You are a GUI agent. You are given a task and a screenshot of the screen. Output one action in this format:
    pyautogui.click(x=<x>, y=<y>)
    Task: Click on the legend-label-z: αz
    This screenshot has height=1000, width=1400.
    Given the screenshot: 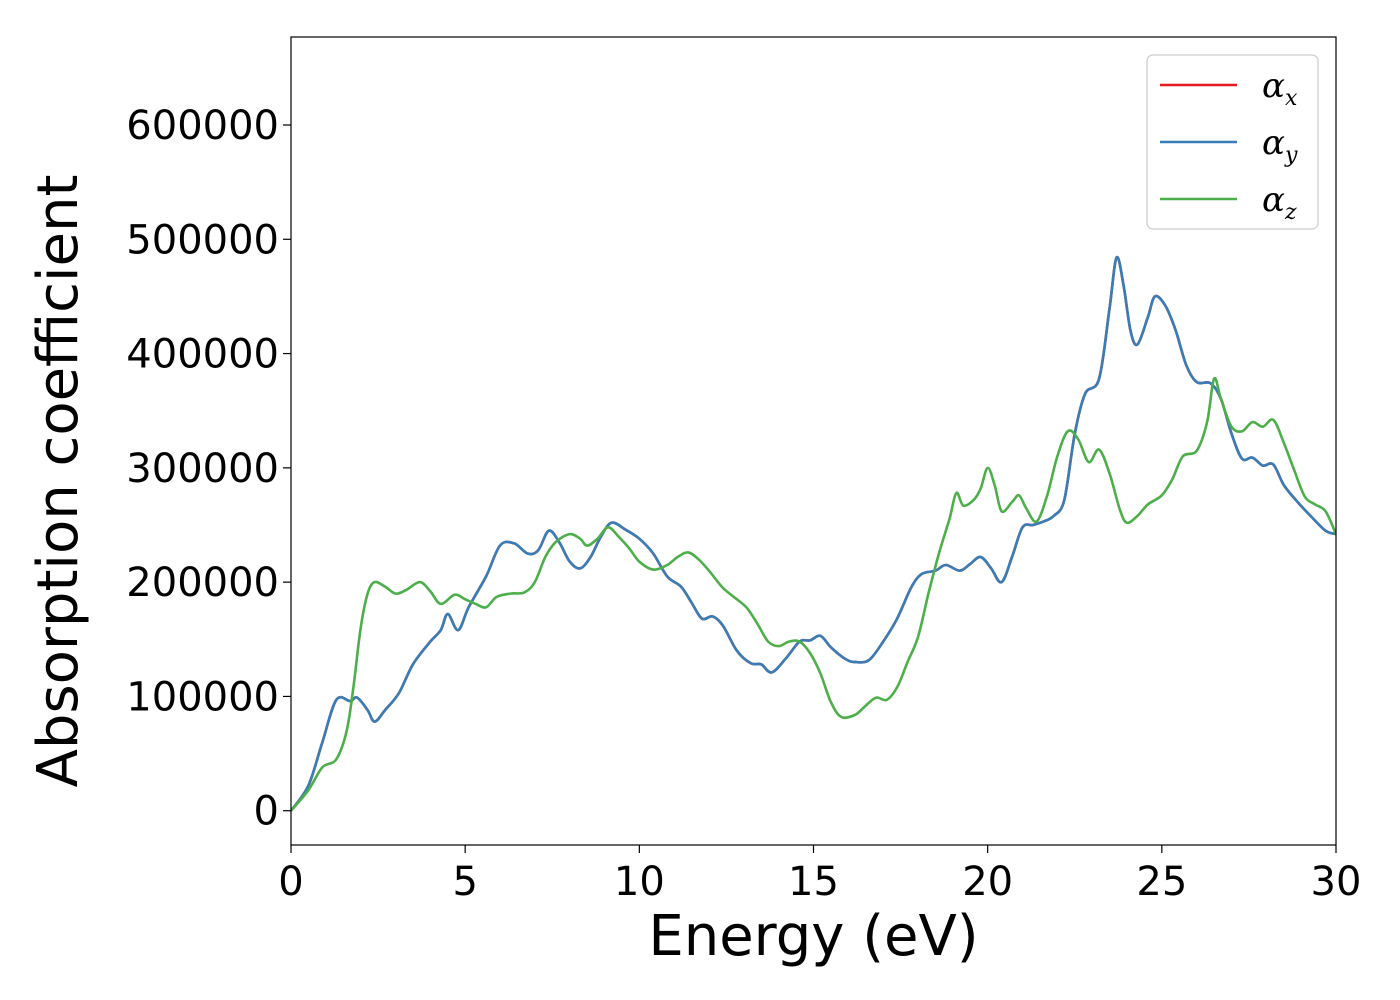 What is the action you would take?
    pyautogui.click(x=1279, y=202)
    